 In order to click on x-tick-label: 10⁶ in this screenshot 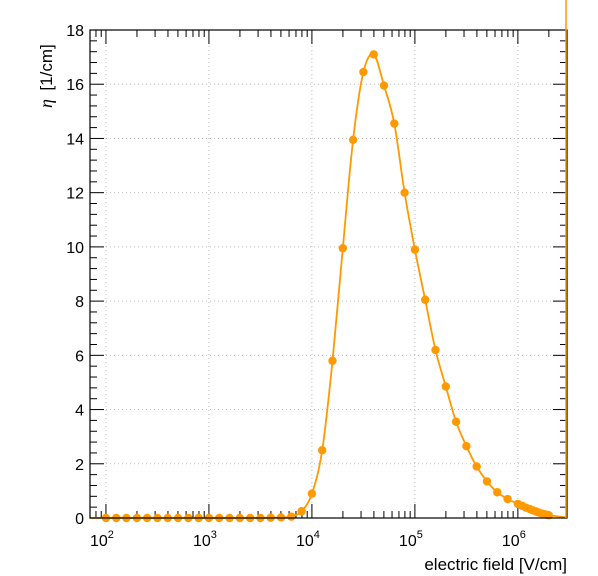, I will do `click(514, 539)`.